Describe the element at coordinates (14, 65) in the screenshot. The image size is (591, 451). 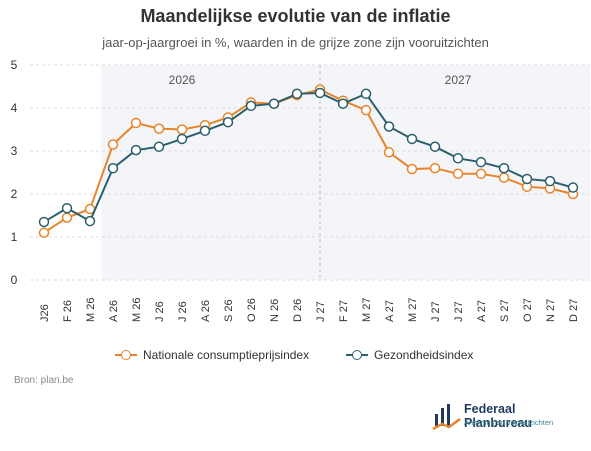
I see `y-tick-label: 5` at that location.